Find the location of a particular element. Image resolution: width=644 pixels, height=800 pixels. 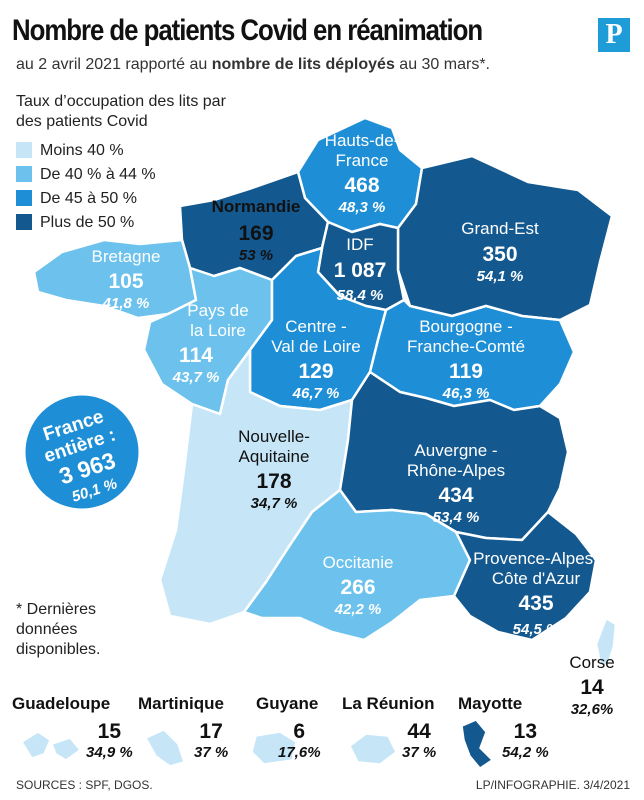

region-name: Aquitaine is located at coordinates (274, 456).